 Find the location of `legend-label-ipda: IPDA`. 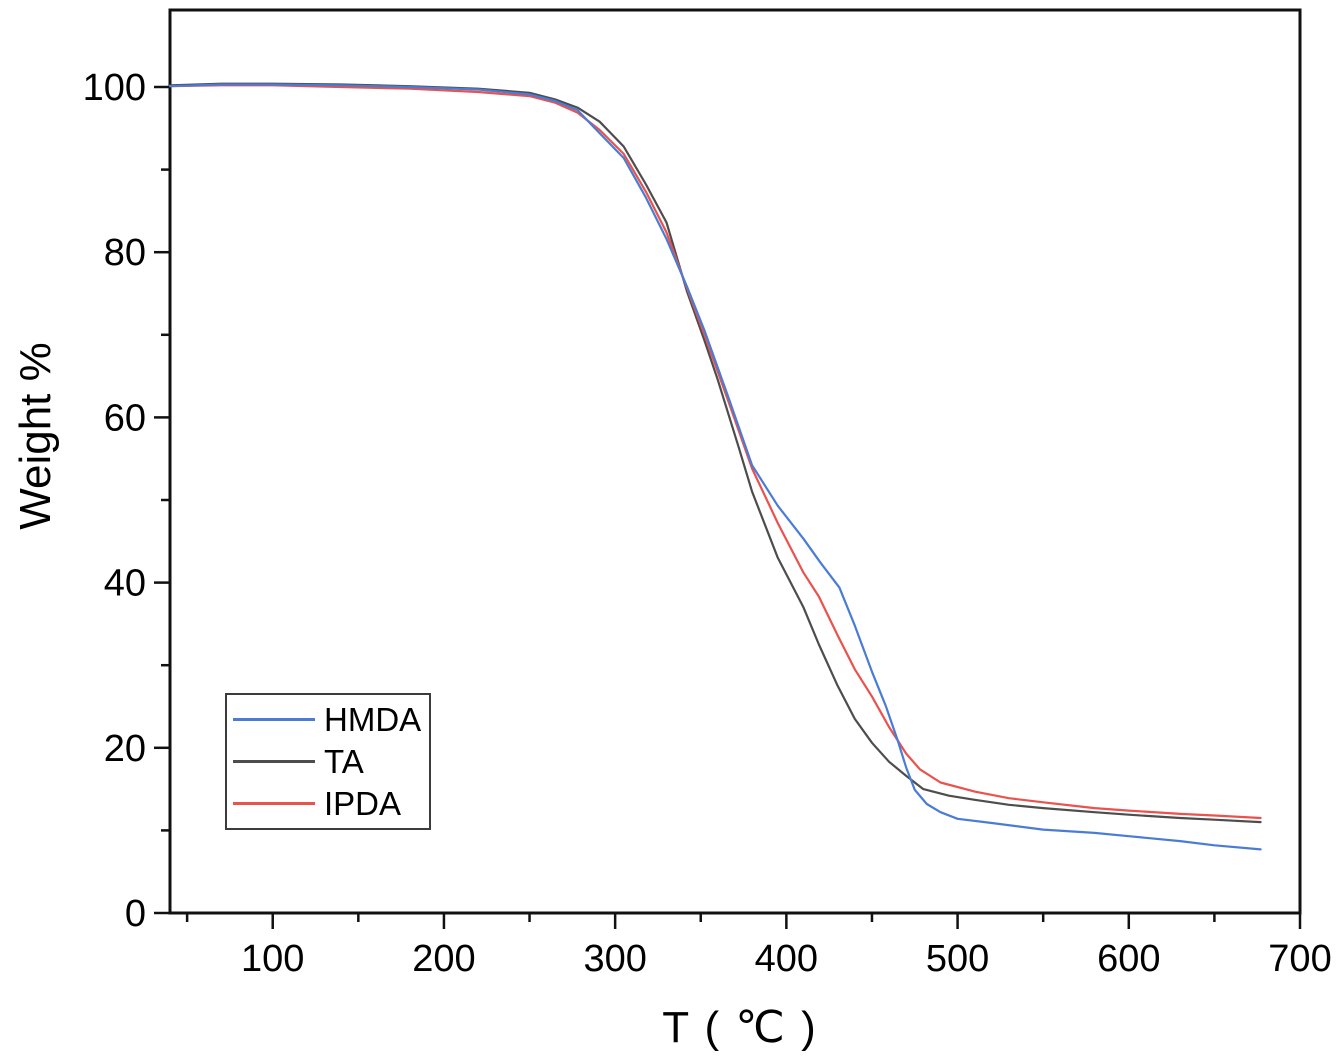

legend-label-ipda: IPDA is located at coordinates (363, 803).